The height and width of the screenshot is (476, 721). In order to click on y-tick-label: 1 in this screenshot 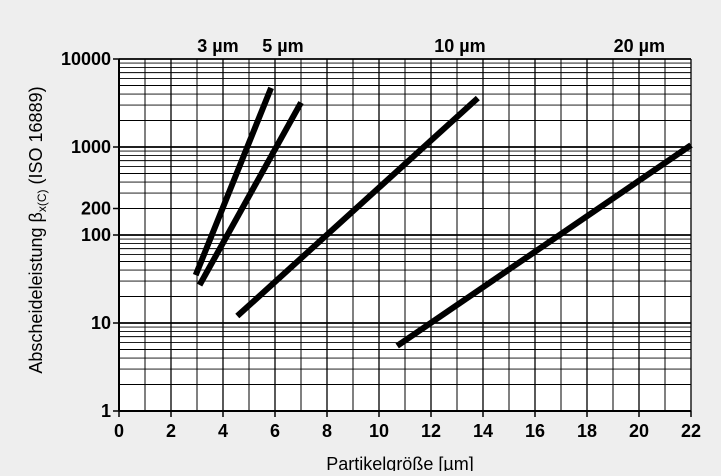, I will do `click(106, 411)`.